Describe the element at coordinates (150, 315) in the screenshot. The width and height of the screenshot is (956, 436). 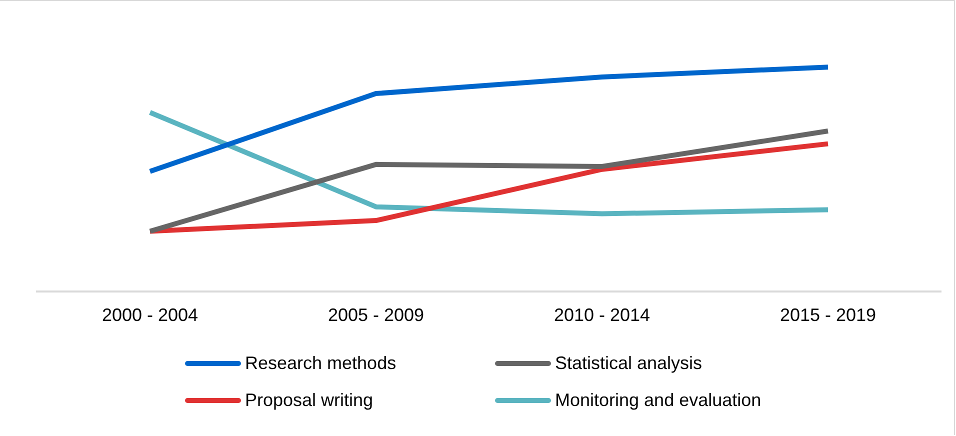
I see `x-tick-label: 2000 - 2004` at that location.